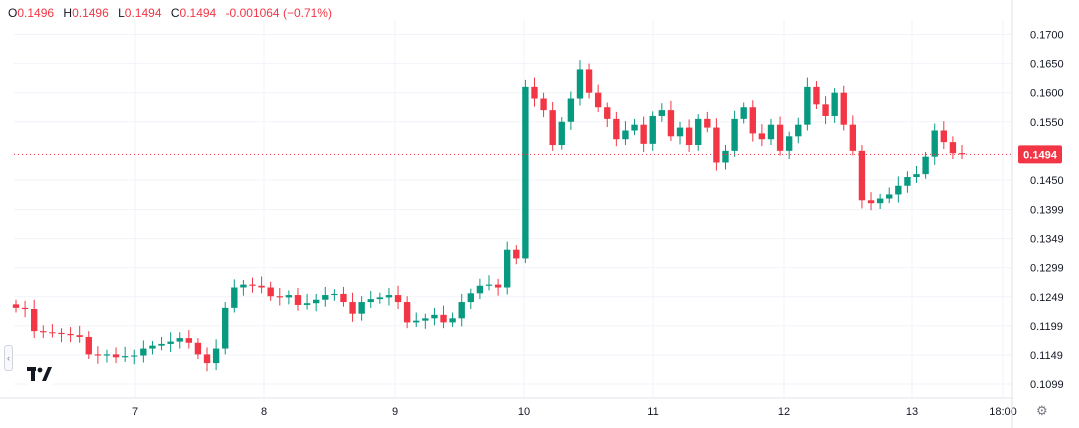  I want to click on y-tick-label: 0.1099, so click(1047, 385).